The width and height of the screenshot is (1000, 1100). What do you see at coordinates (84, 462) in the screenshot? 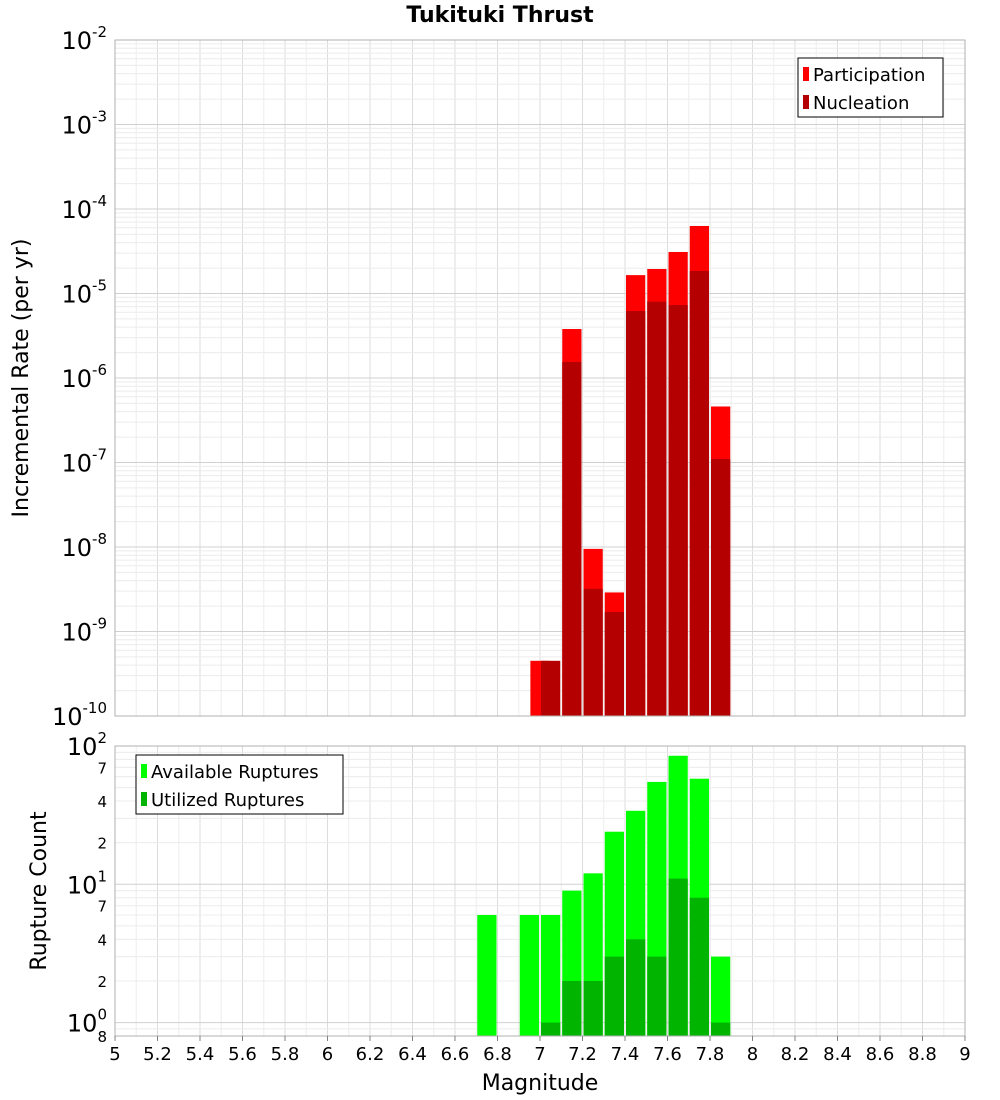
I see `top-y-tick-label: 10⁻⁷` at bounding box center [84, 462].